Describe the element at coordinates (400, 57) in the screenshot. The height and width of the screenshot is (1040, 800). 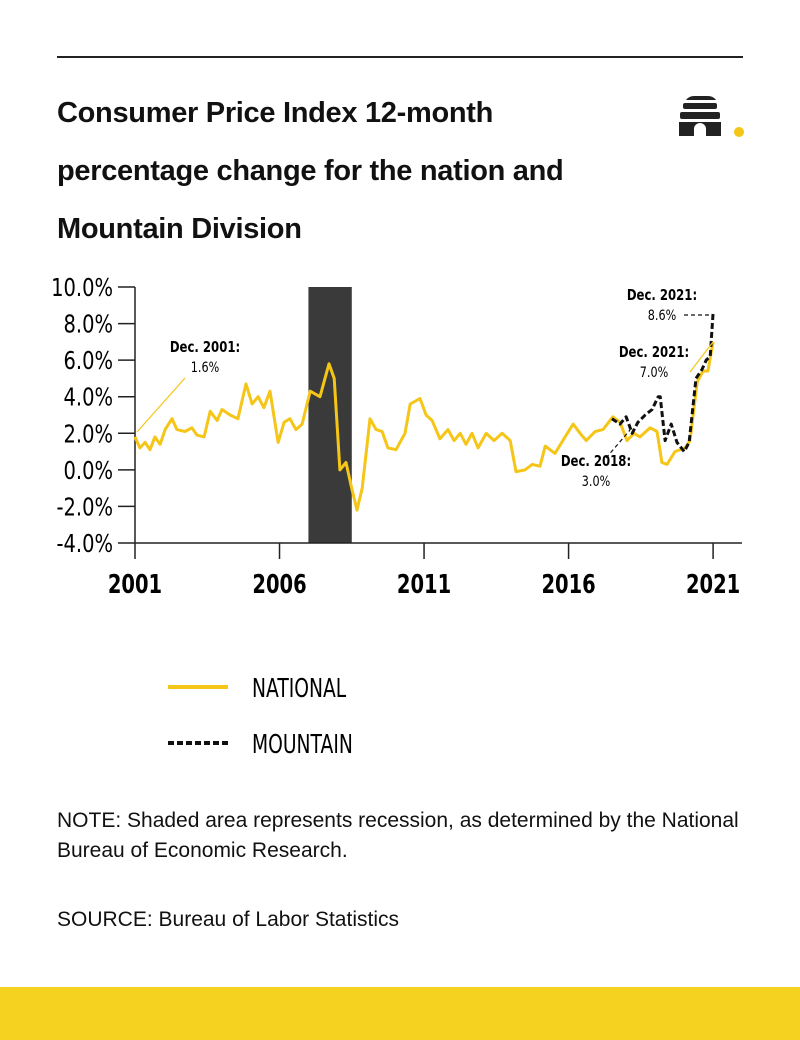
I see `top-rule` at that location.